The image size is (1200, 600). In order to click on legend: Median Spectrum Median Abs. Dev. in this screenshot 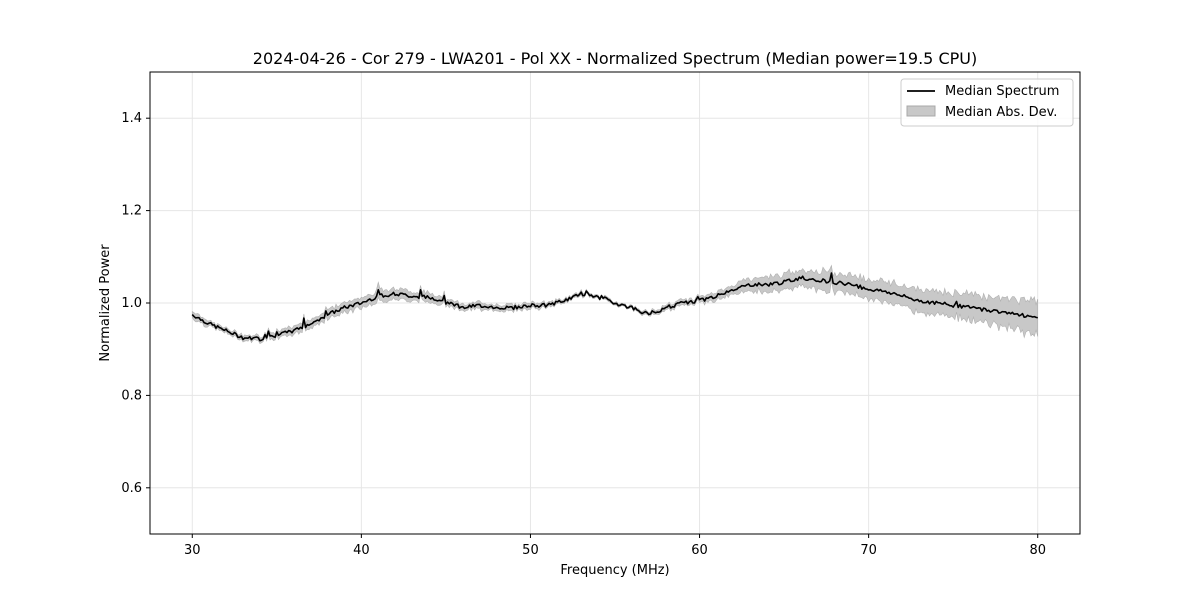, I will do `click(987, 102)`.